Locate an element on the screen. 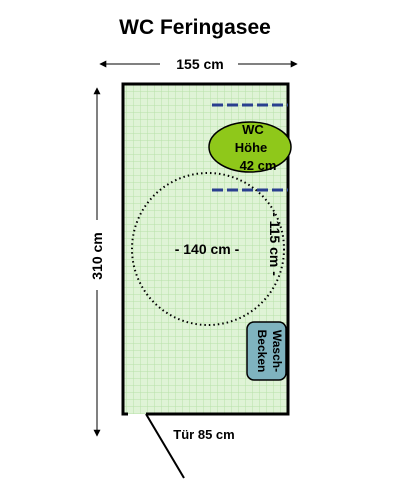 The height and width of the screenshot is (490, 400). turning-circle-label: - 140 cm - is located at coordinates (207, 249).